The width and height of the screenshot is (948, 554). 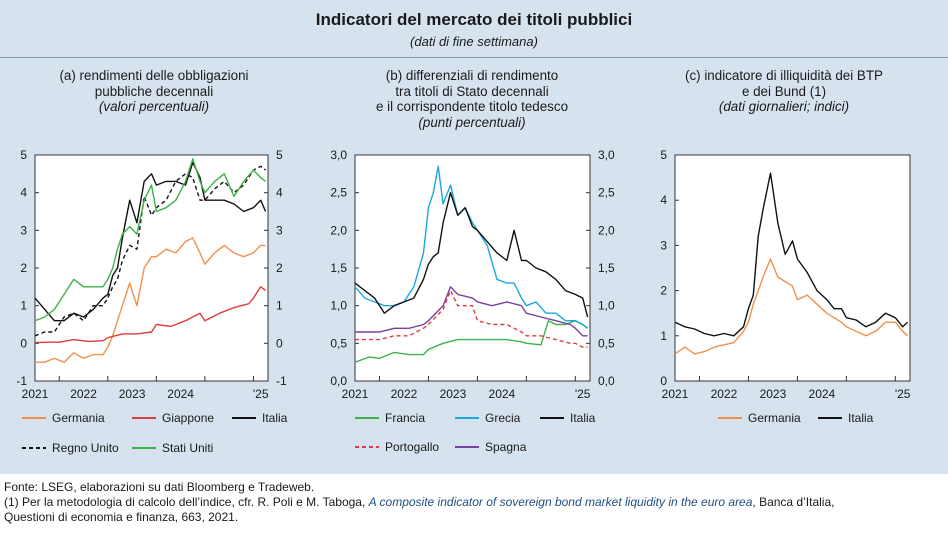 I want to click on figure-subtitle: (dati di fine settimana), so click(x=474, y=41).